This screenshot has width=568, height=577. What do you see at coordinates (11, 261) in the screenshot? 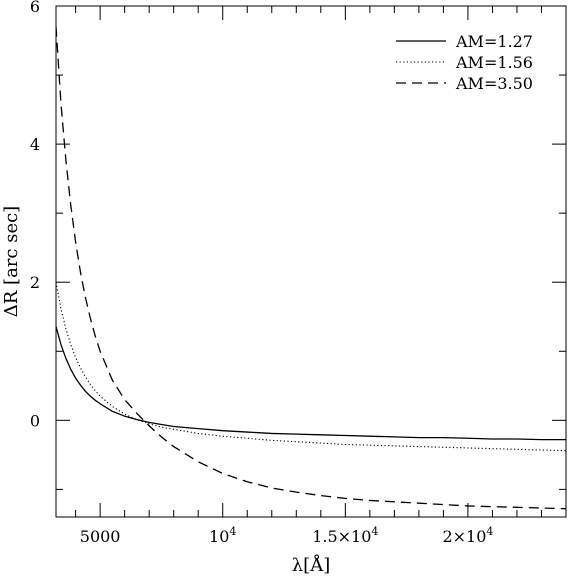
I see `y-axis-label: ΔR [arc sec]` at bounding box center [11, 261].